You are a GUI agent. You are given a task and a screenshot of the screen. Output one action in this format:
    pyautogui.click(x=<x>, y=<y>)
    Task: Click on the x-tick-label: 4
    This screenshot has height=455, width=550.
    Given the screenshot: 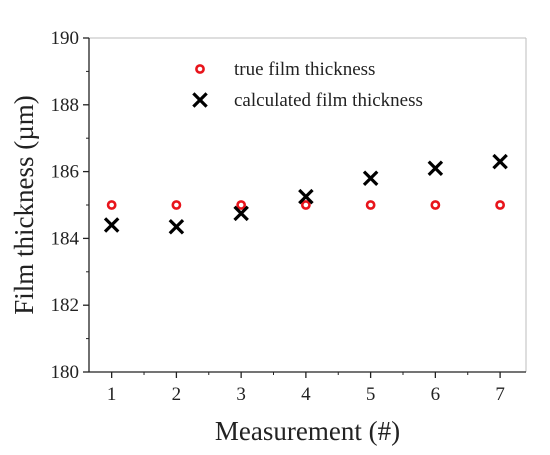 What is the action you would take?
    pyautogui.click(x=306, y=394)
    